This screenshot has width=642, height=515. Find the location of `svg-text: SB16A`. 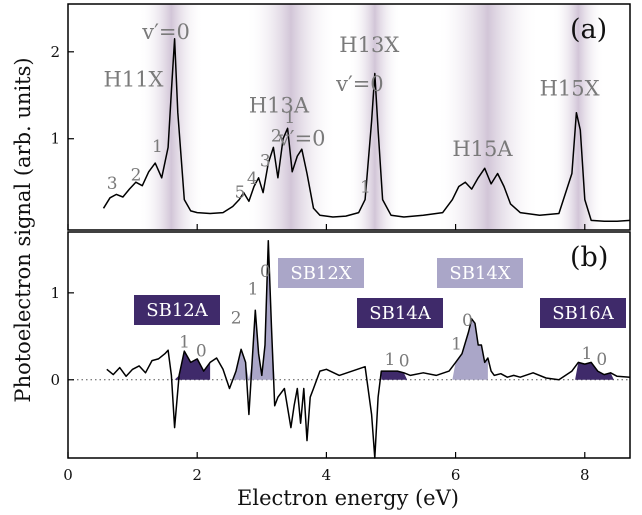

svg-text: SB16A is located at coordinates (583, 313).